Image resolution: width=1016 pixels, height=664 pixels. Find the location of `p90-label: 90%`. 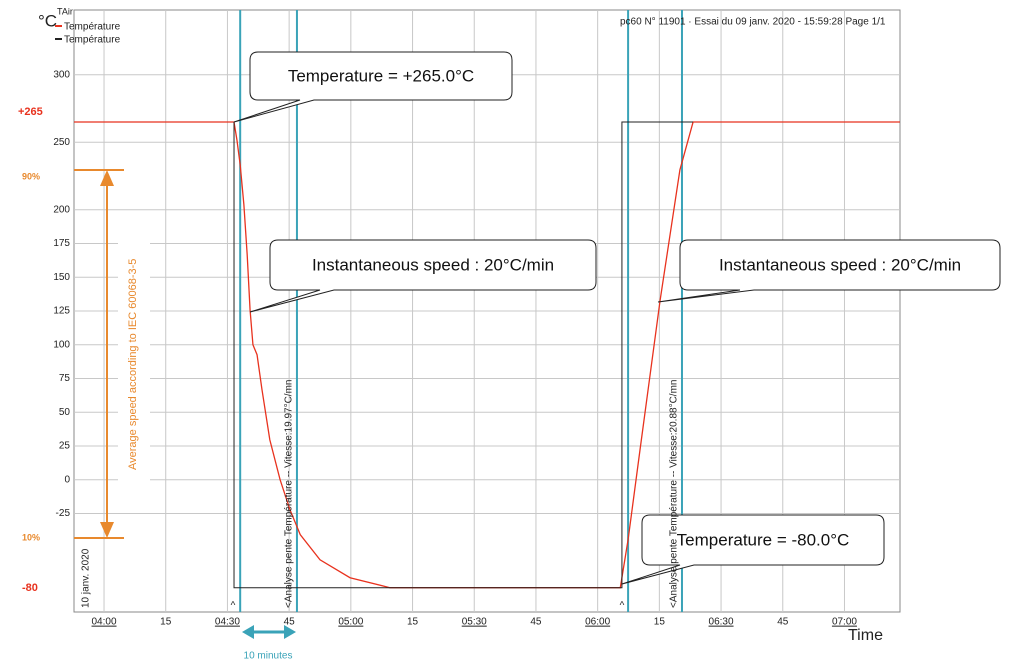

p90-label: 90% is located at coordinates (31, 176).